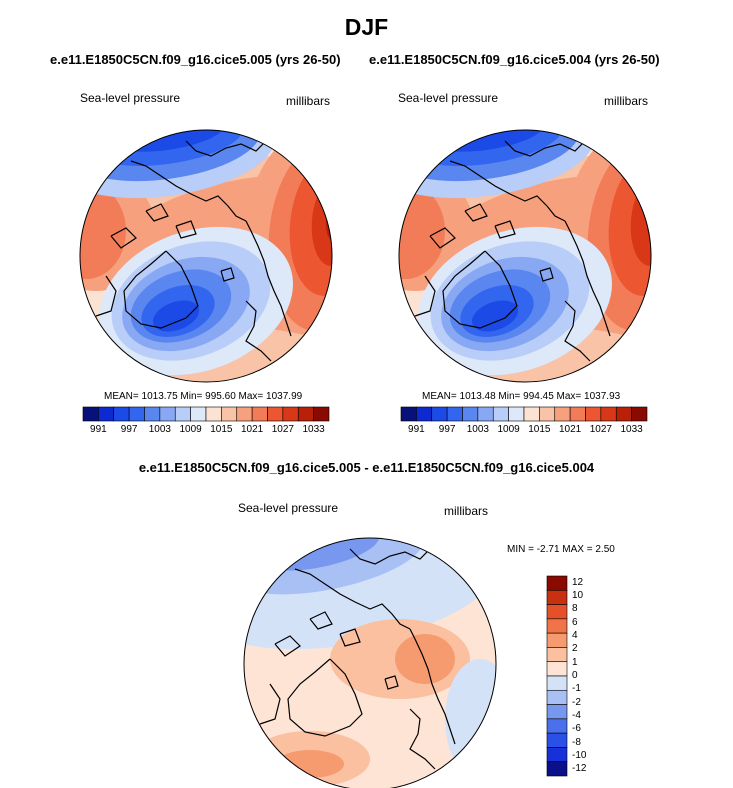 The height and width of the screenshot is (788, 733). I want to click on panel-c-tick-1: 1, so click(575, 662).